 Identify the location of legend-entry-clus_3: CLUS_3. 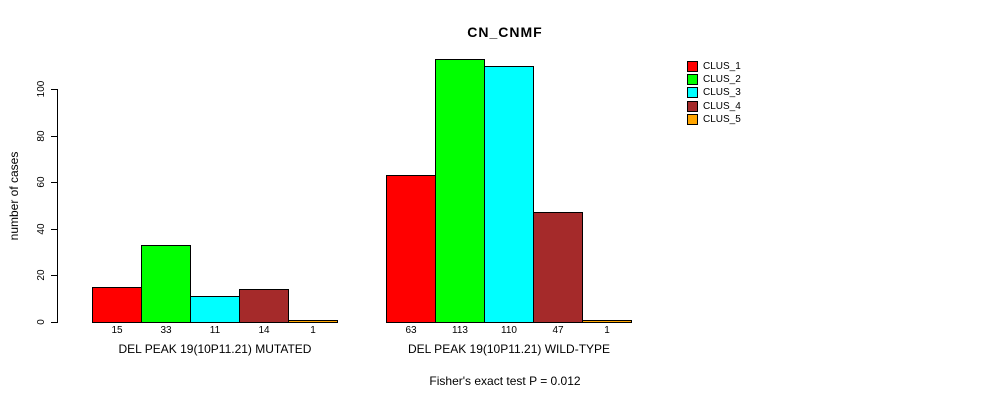
(714, 92).